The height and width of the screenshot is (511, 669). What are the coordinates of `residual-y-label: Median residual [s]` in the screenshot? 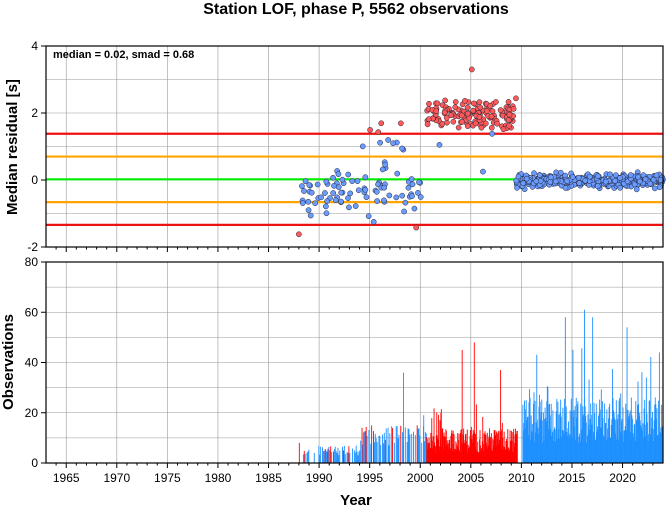 It's located at (12, 147).